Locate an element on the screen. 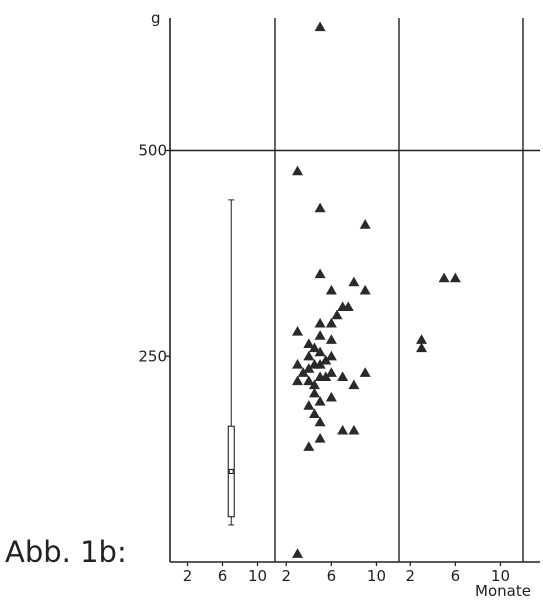 Image resolution: width=543 pixels, height=601 pixels. y-tick-label: 500 is located at coordinates (152, 151).